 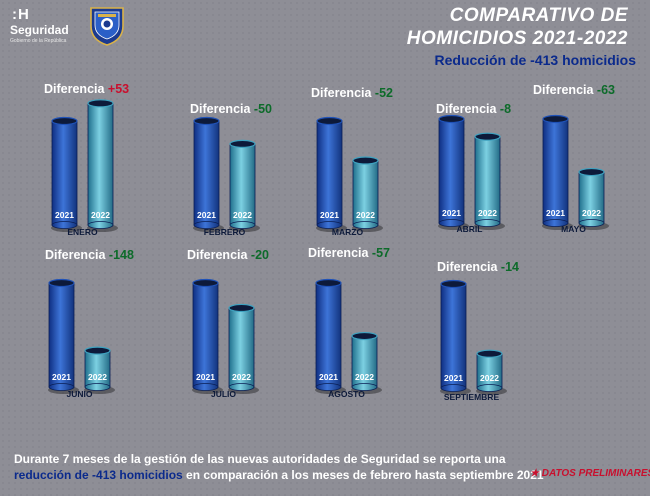 I want to click on bar-2022-enero-top, so click(x=100, y=103).